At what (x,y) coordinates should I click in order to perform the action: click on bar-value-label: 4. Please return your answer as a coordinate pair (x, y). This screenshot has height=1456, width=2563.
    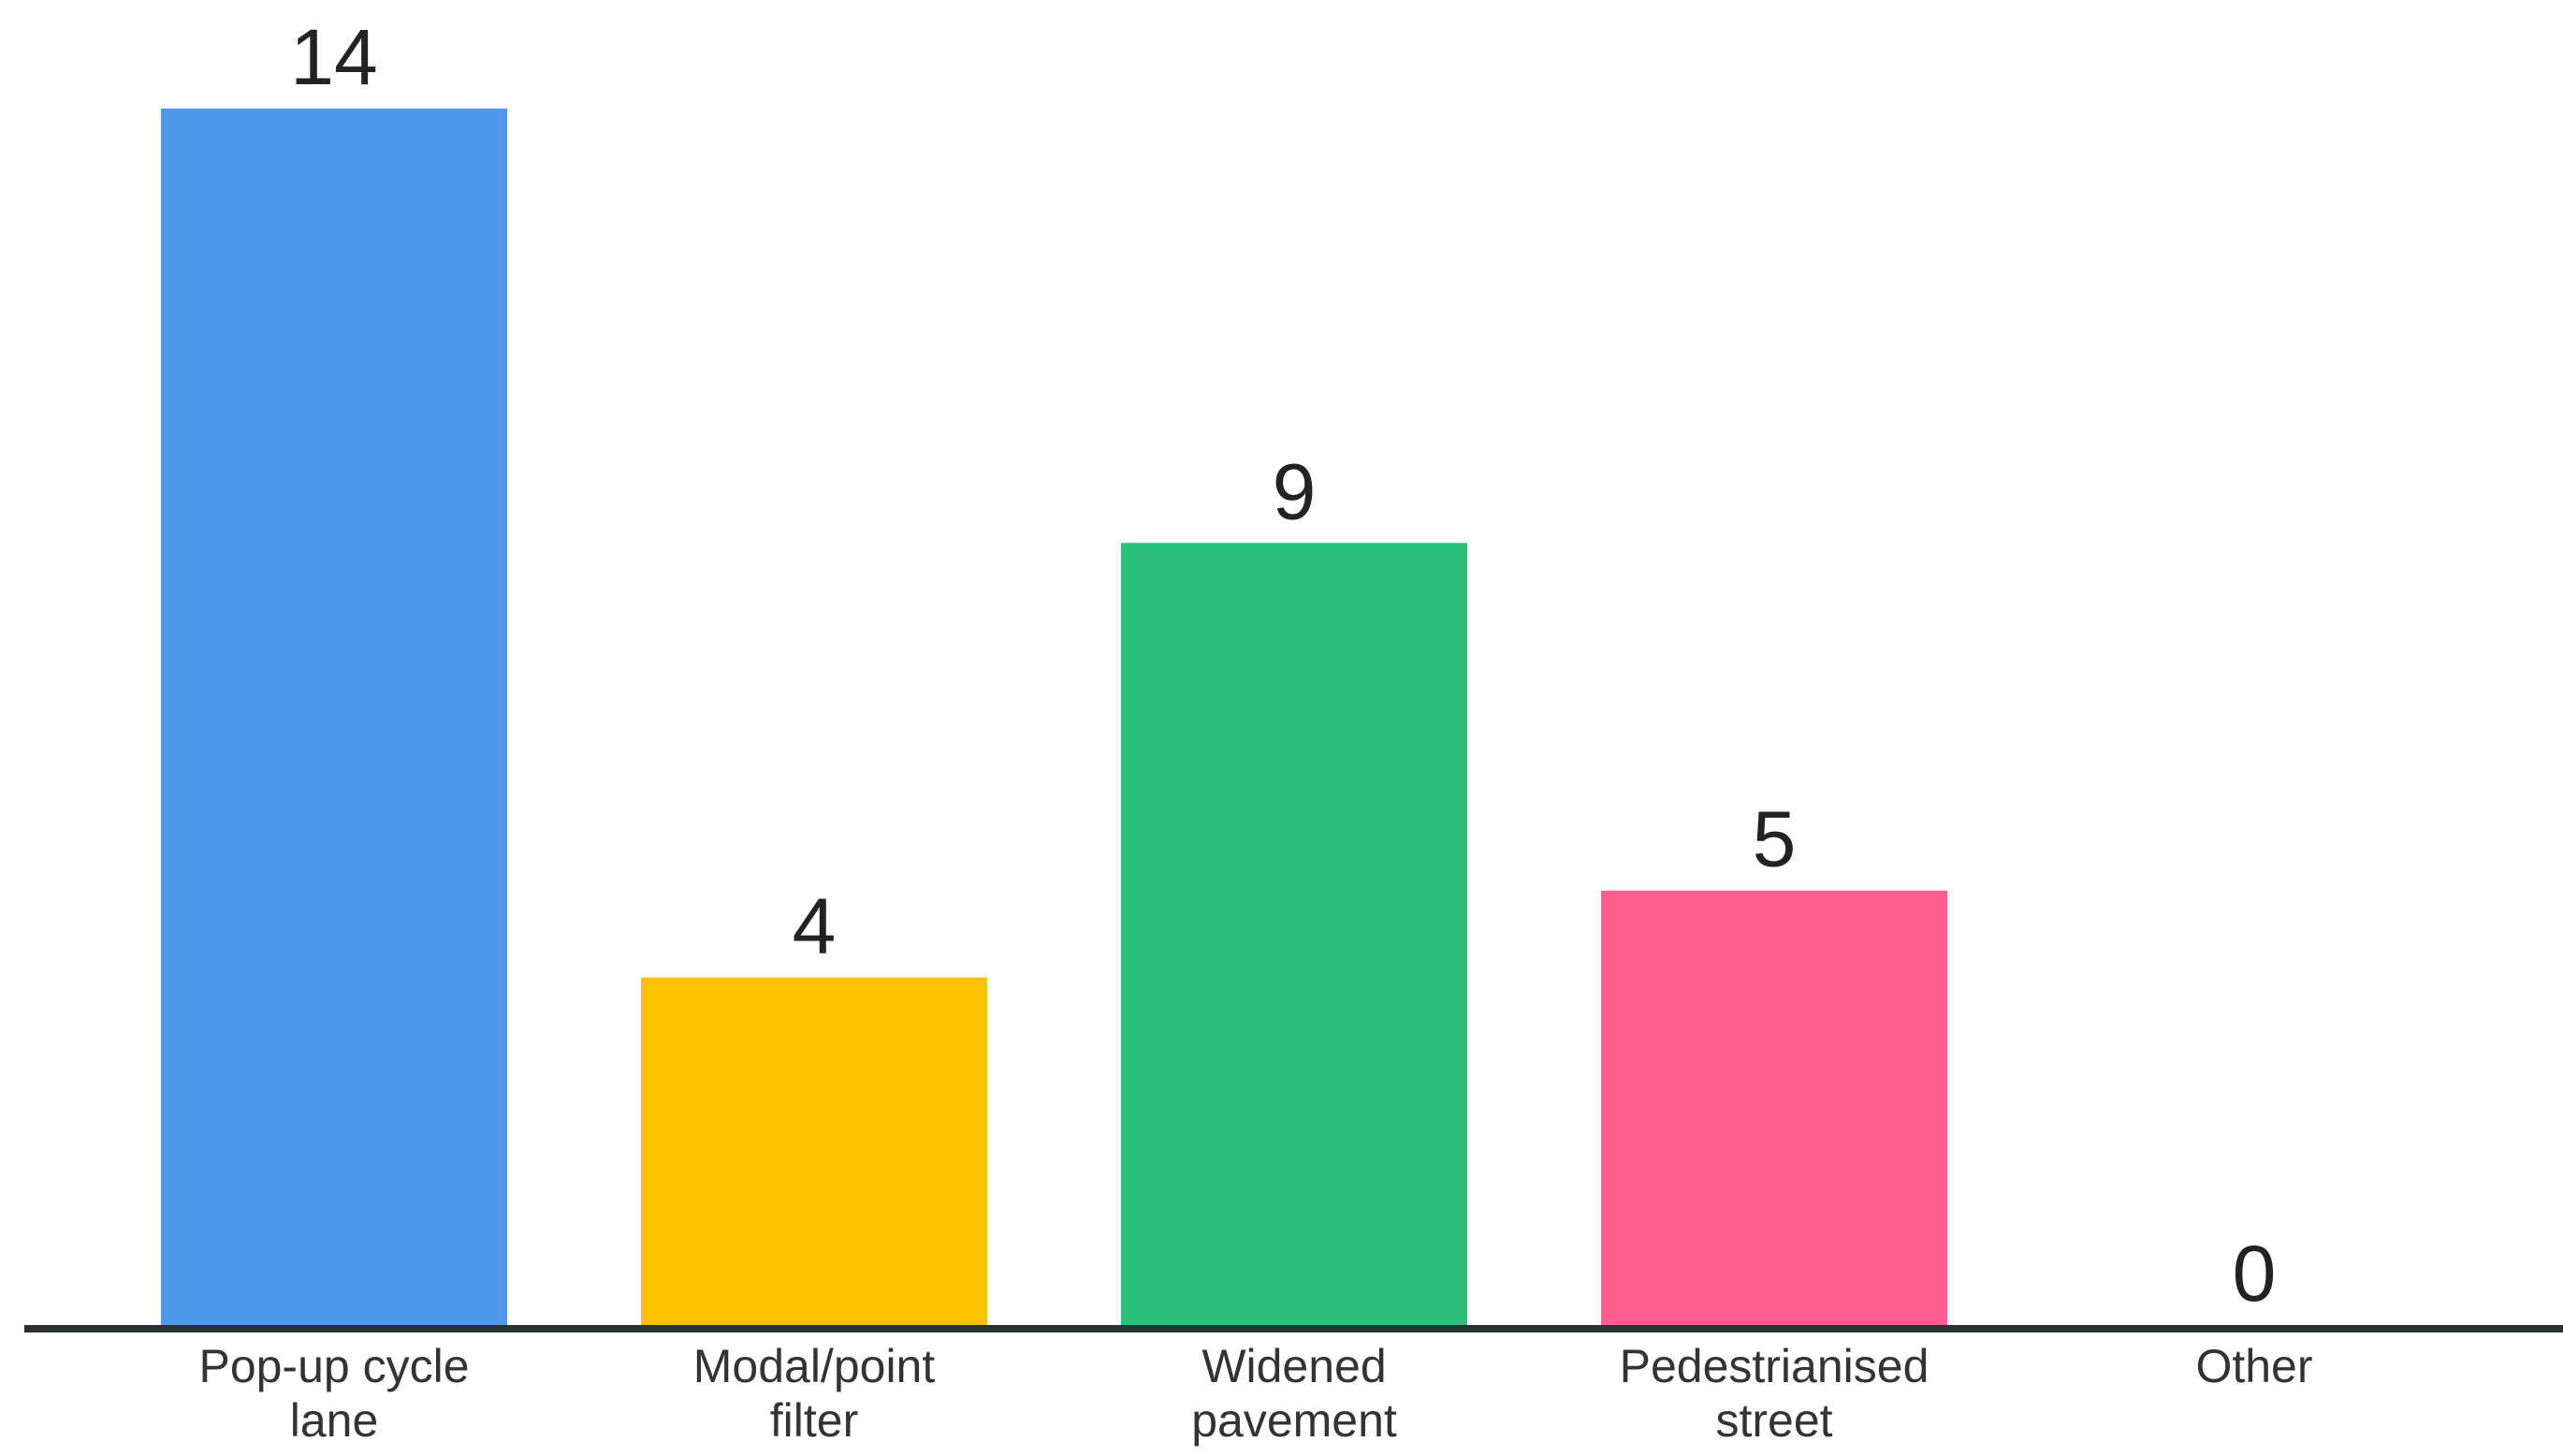
    Looking at the image, I should click on (815, 926).